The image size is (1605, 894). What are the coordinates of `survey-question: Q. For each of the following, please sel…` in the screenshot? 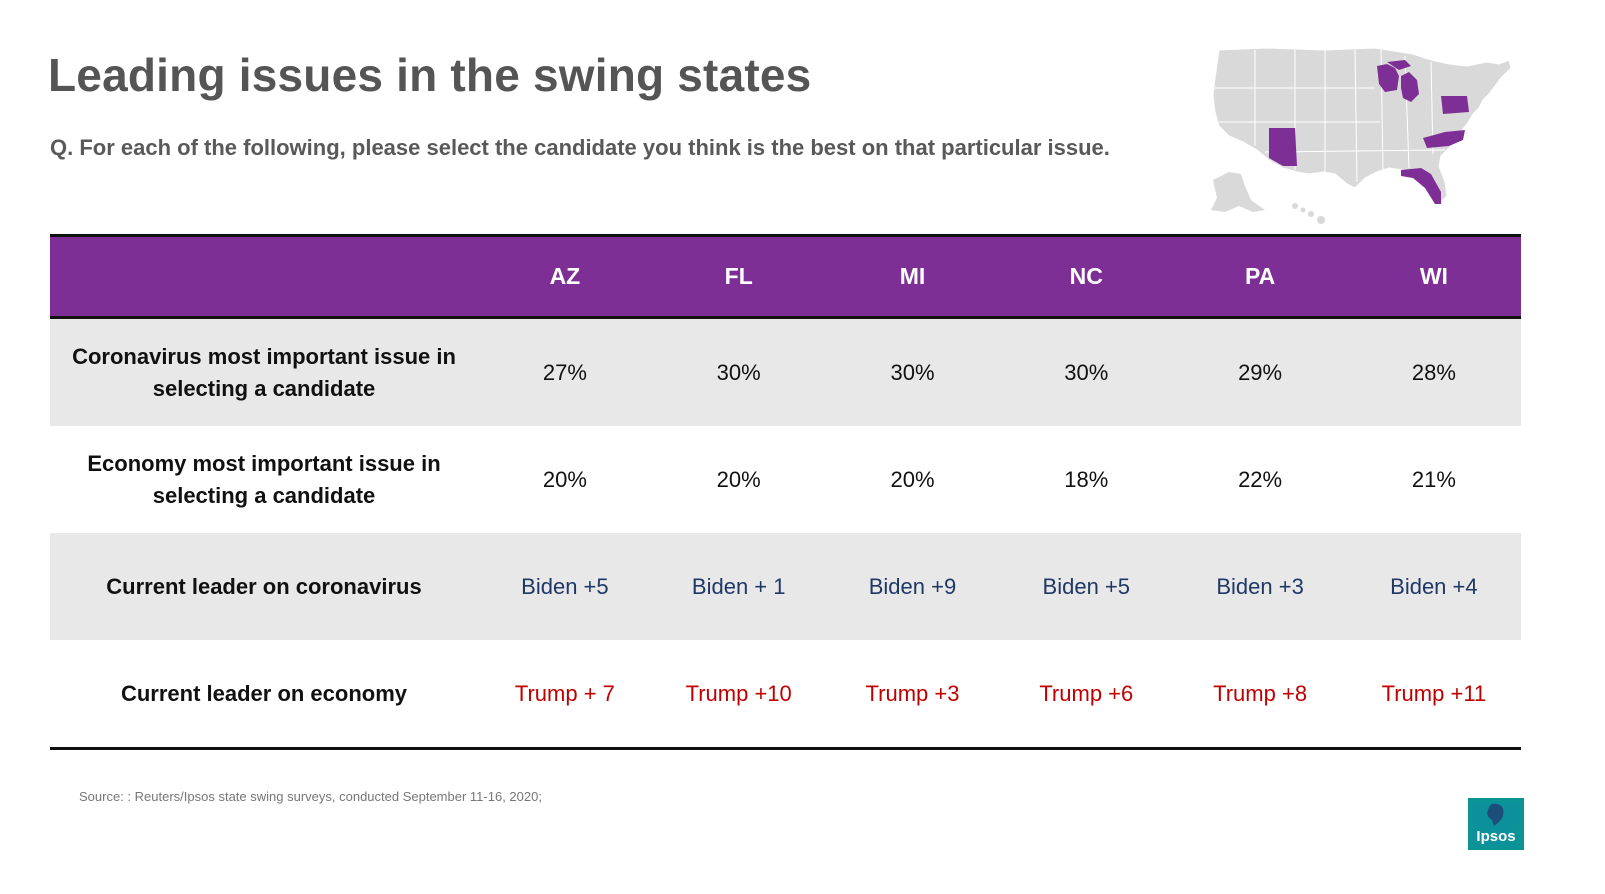 It's located at (580, 147).